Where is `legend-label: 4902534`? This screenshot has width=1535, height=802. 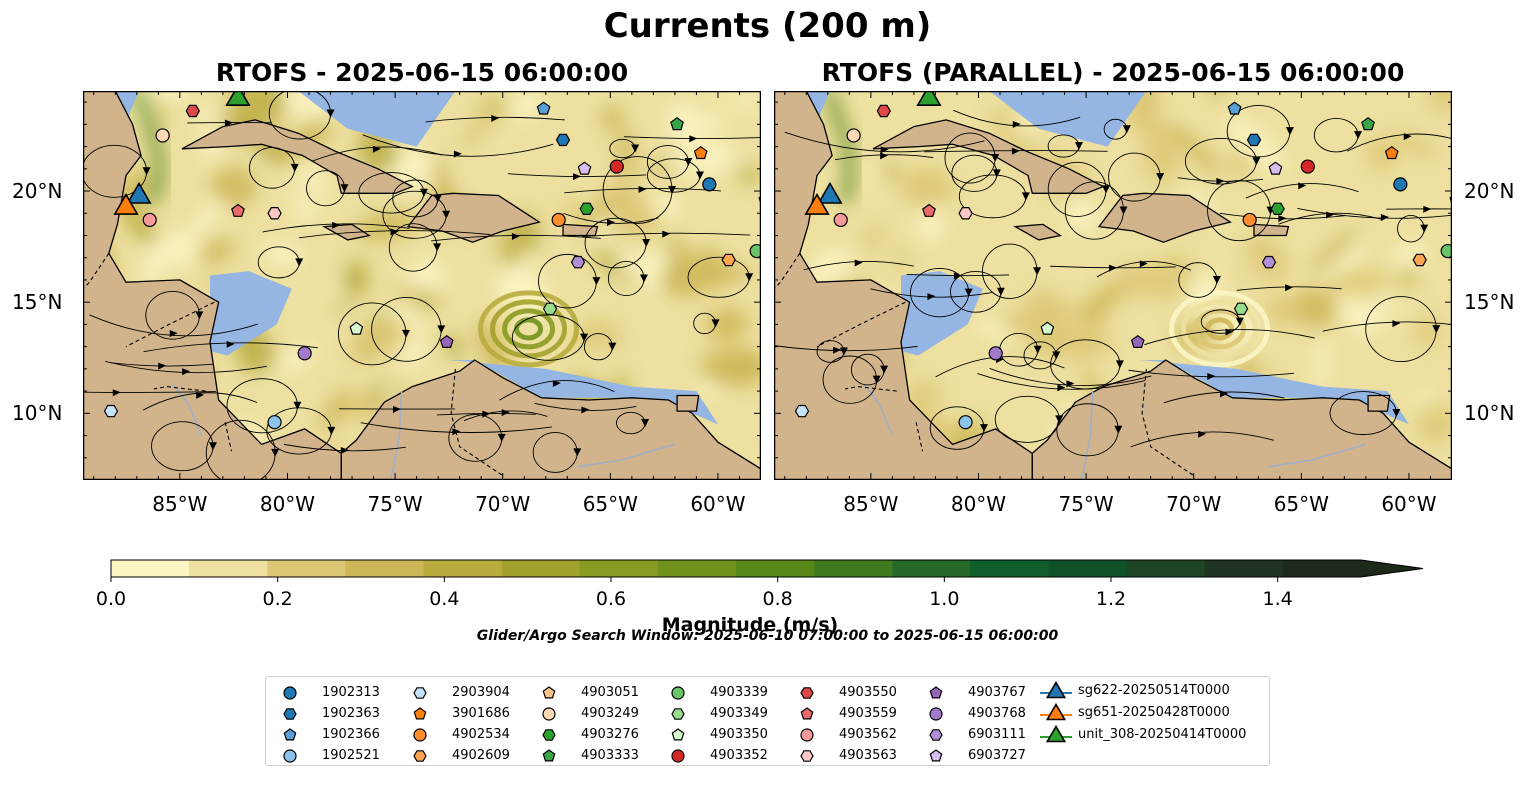 legend-label: 4902534 is located at coordinates (481, 734).